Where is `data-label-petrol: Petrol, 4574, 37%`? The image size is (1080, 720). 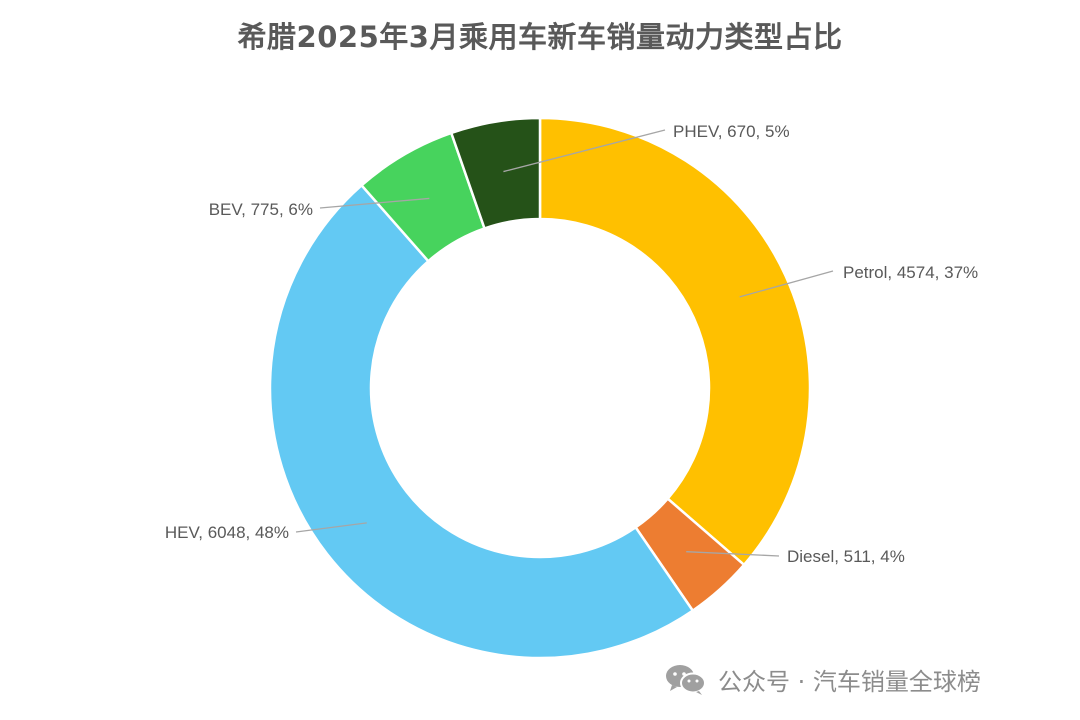 data-label-petrol: Petrol, 4574, 37% is located at coordinates (910, 272).